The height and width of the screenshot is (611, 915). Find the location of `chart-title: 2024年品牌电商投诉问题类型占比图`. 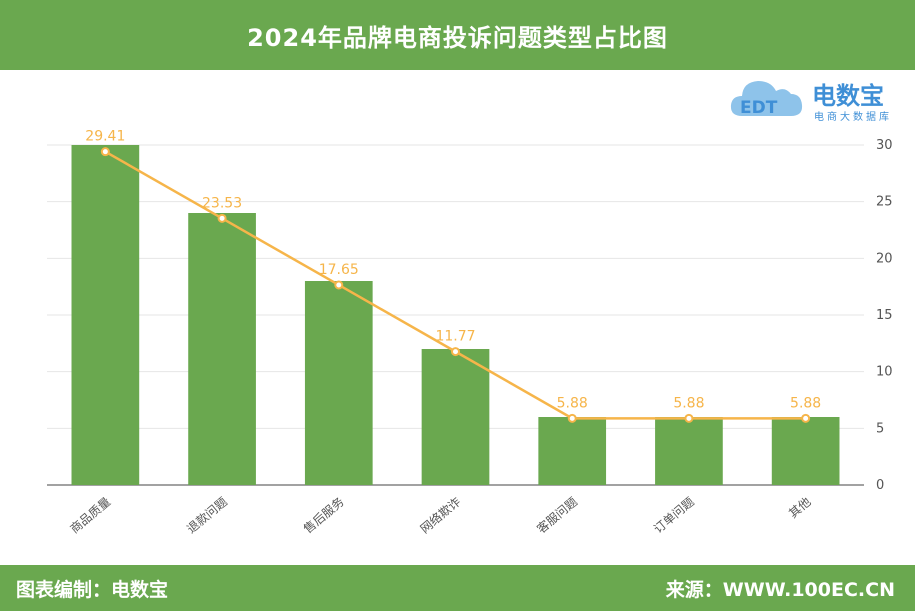

chart-title: 2024年品牌电商投诉问题类型占比图 is located at coordinates (457, 37).